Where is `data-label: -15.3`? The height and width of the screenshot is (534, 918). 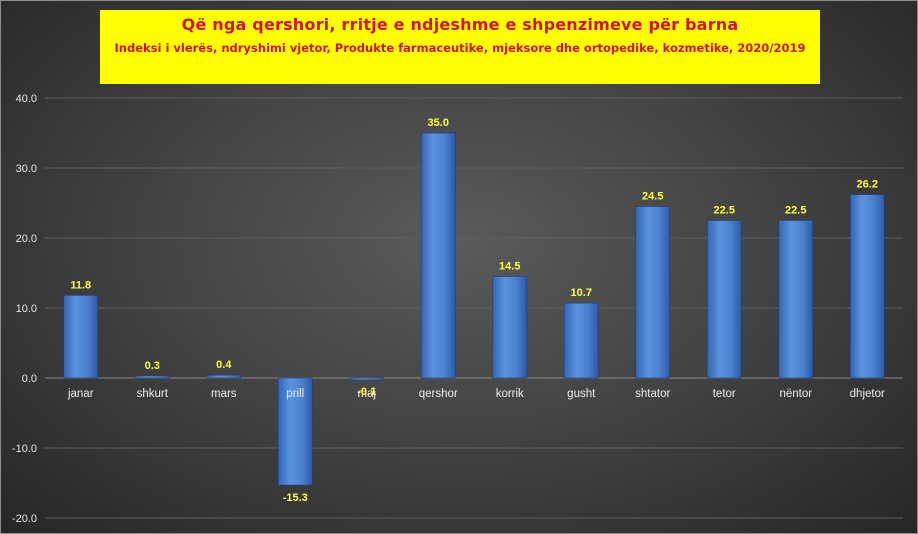 data-label: -15.3 is located at coordinates (295, 498).